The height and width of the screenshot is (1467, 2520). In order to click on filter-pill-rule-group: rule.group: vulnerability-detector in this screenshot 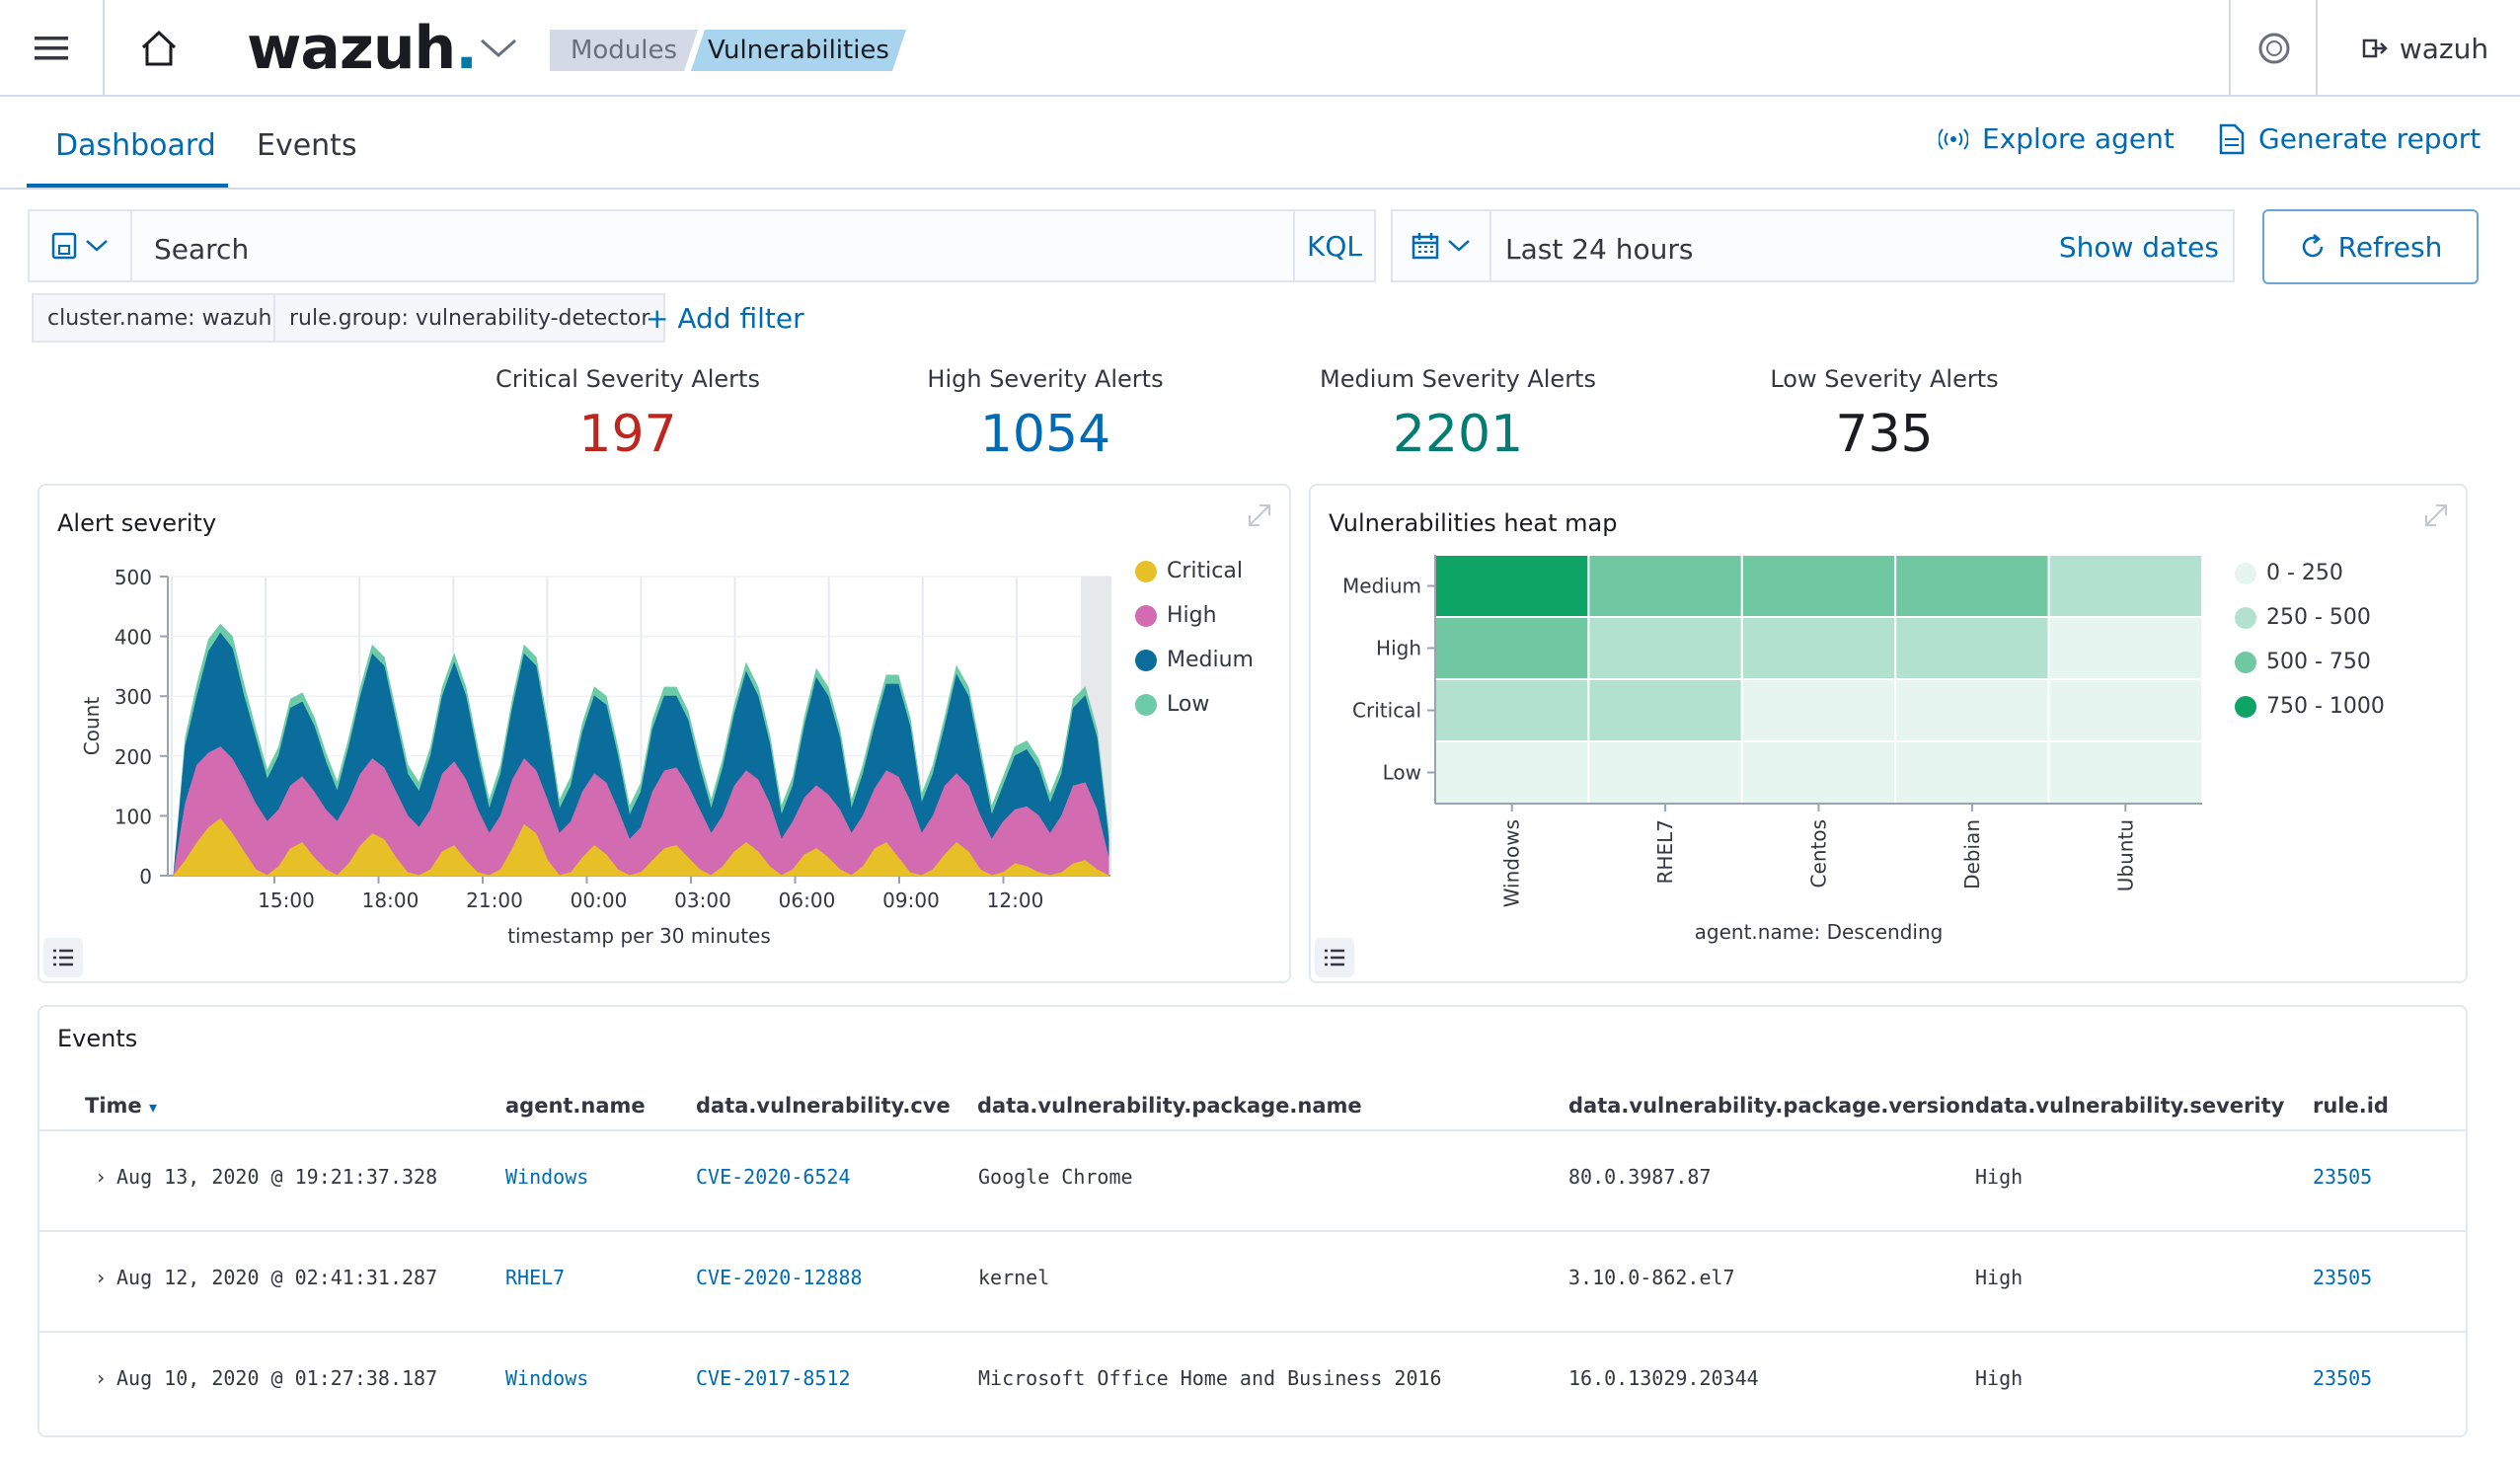, I will do `click(469, 318)`.